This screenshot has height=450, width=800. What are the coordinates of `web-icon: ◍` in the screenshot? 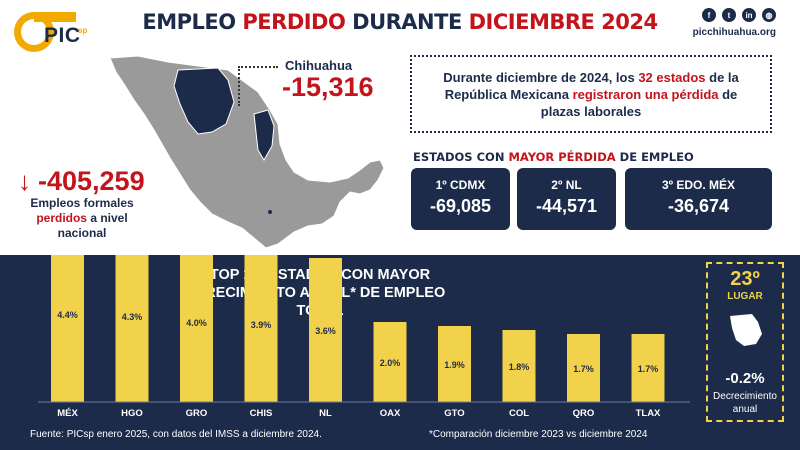 It's located at (769, 15).